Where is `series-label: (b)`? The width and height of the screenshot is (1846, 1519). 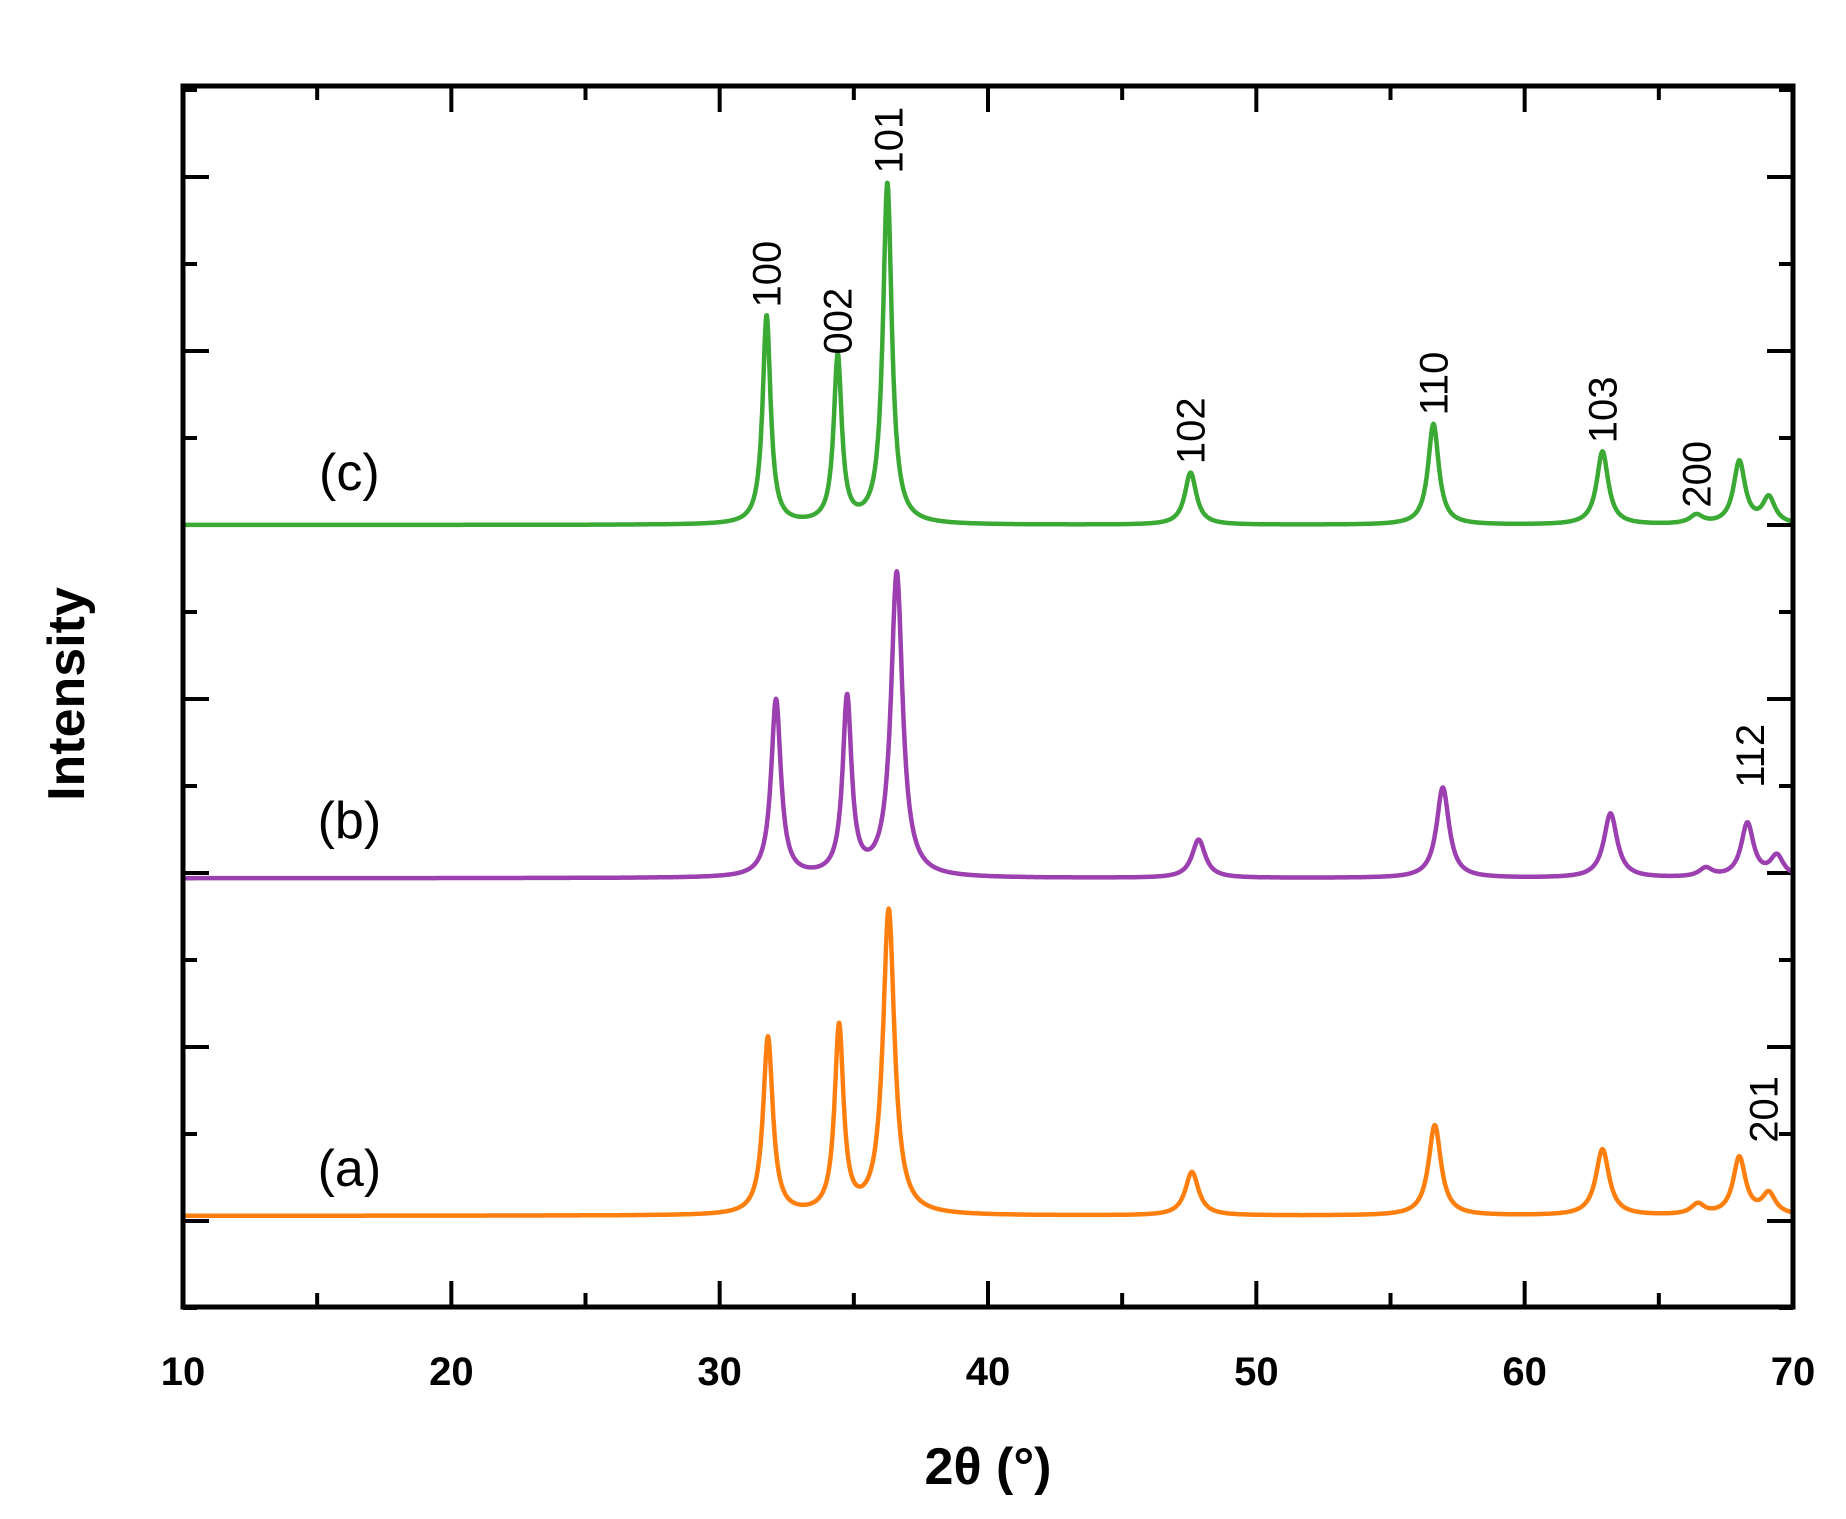
series-label: (b) is located at coordinates (350, 821).